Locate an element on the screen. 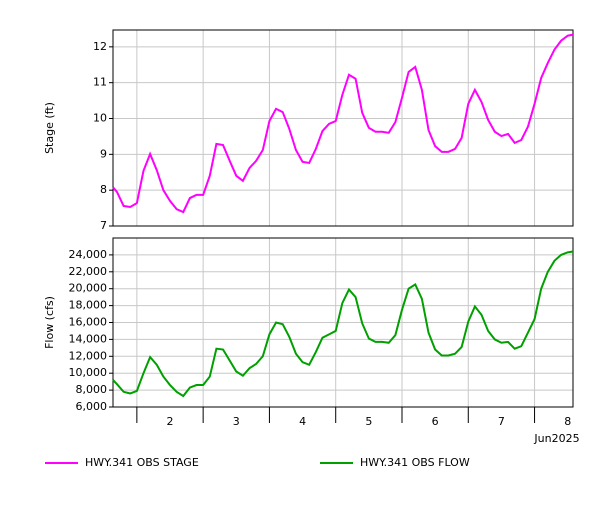 The height and width of the screenshot is (529, 600). y-tick-label: 8 is located at coordinates (103, 189).